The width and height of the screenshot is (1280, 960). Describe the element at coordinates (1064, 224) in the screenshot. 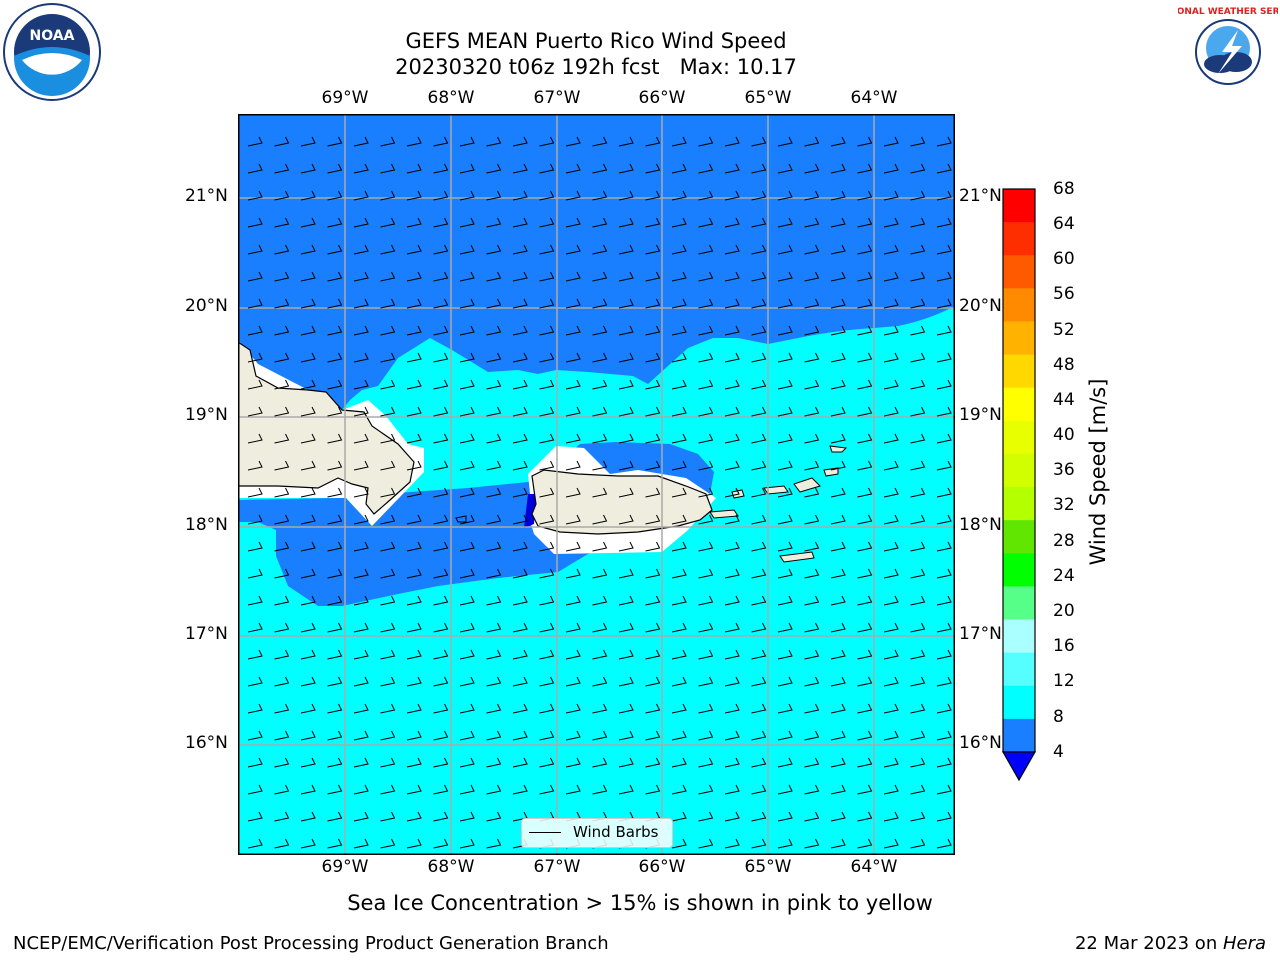

I see `colorbar-tick: 64` at that location.